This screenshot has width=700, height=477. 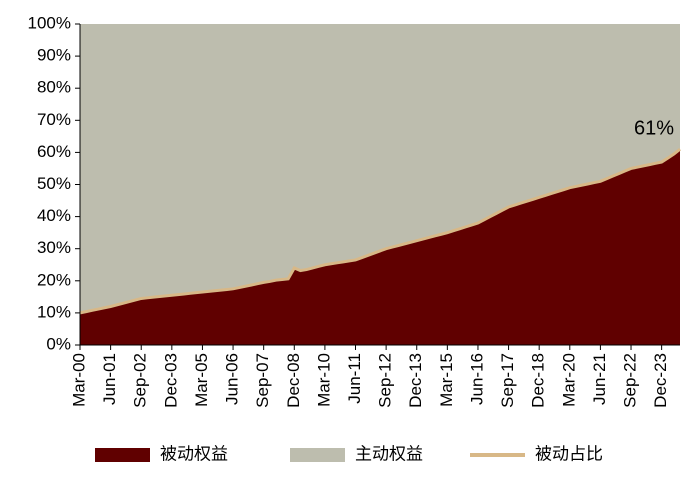 What do you see at coordinates (446, 380) in the screenshot?
I see `x-tick-label: Mar-15` at bounding box center [446, 380].